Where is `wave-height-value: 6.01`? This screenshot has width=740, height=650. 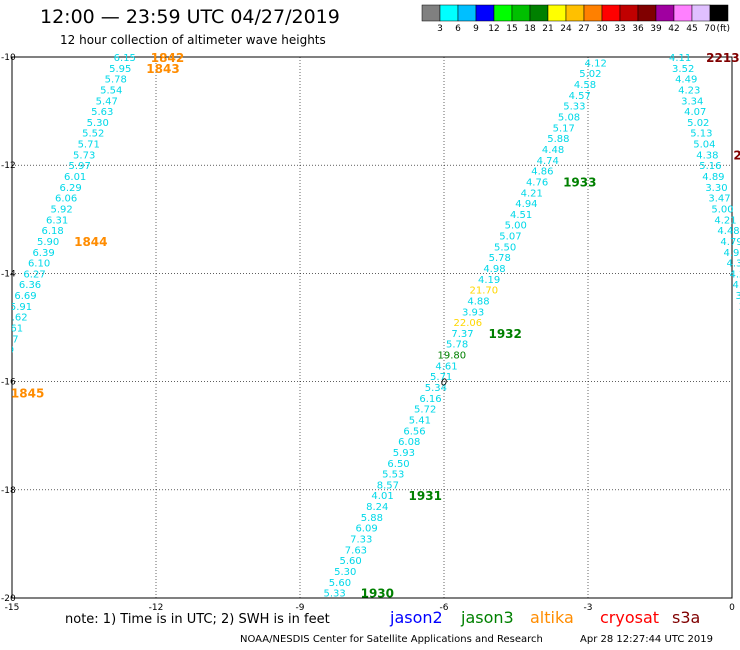 wave-height-value: 6.01 is located at coordinates (75, 177).